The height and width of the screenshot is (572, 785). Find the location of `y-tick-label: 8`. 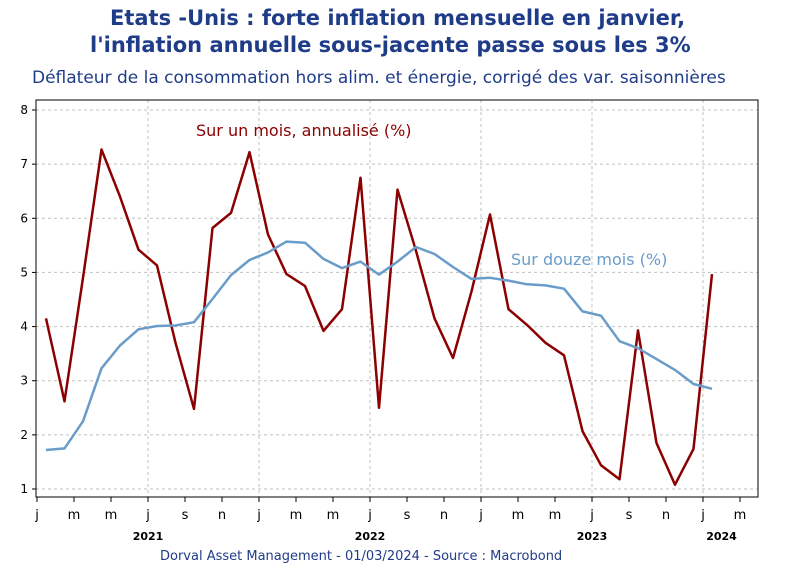

y-tick-label: 8 is located at coordinates (24, 110).